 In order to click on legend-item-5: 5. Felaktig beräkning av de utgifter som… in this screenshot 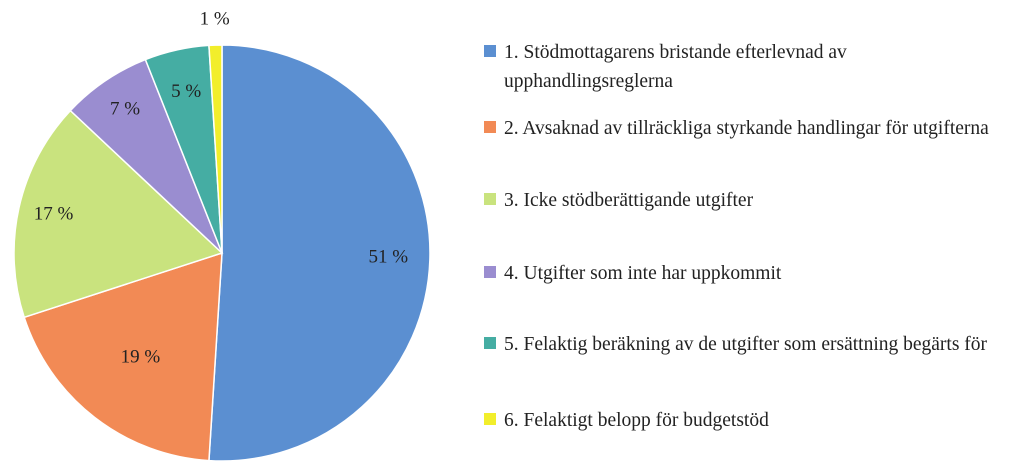, I will do `click(749, 344)`.